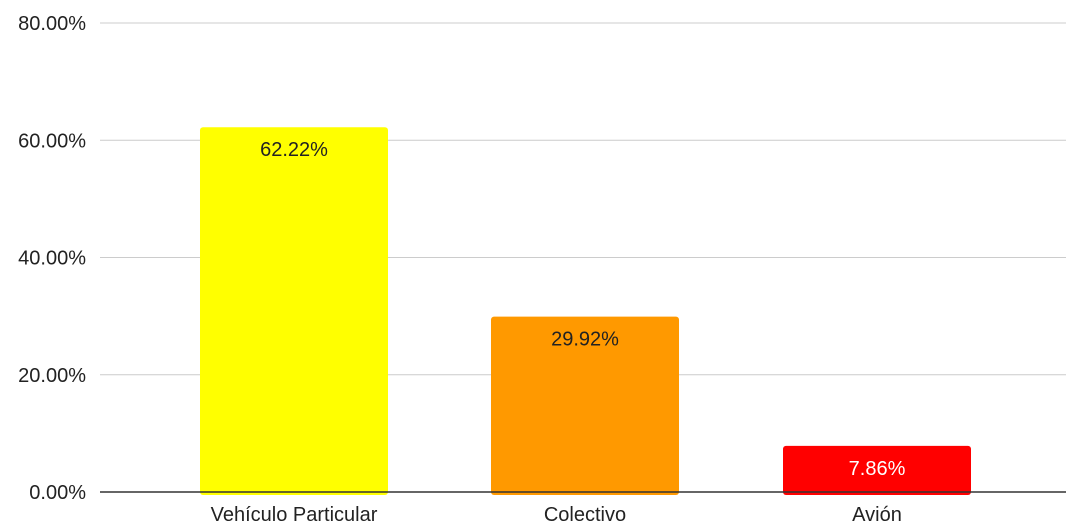 This screenshot has width=1066, height=524. Describe the element at coordinates (52, 376) in the screenshot. I see `y-tick-label: 20.00%` at that location.